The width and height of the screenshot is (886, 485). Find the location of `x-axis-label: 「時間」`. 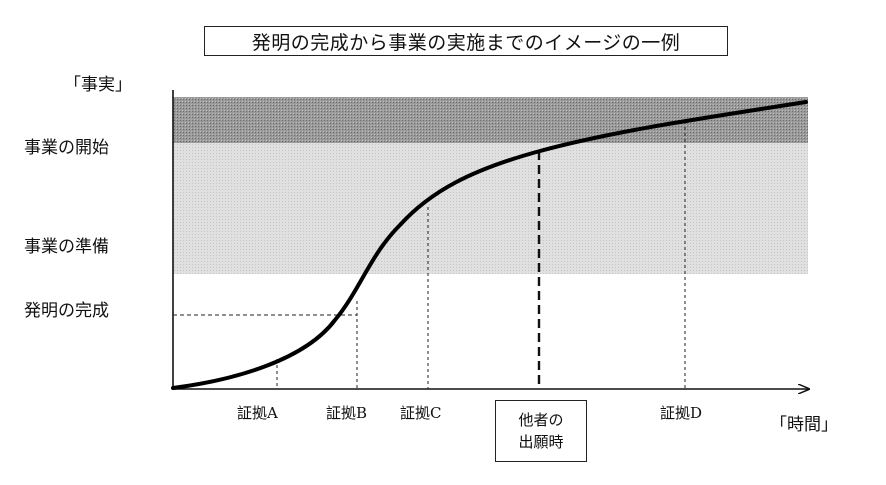

x-axis-label: 「時間」 is located at coordinates (804, 425).